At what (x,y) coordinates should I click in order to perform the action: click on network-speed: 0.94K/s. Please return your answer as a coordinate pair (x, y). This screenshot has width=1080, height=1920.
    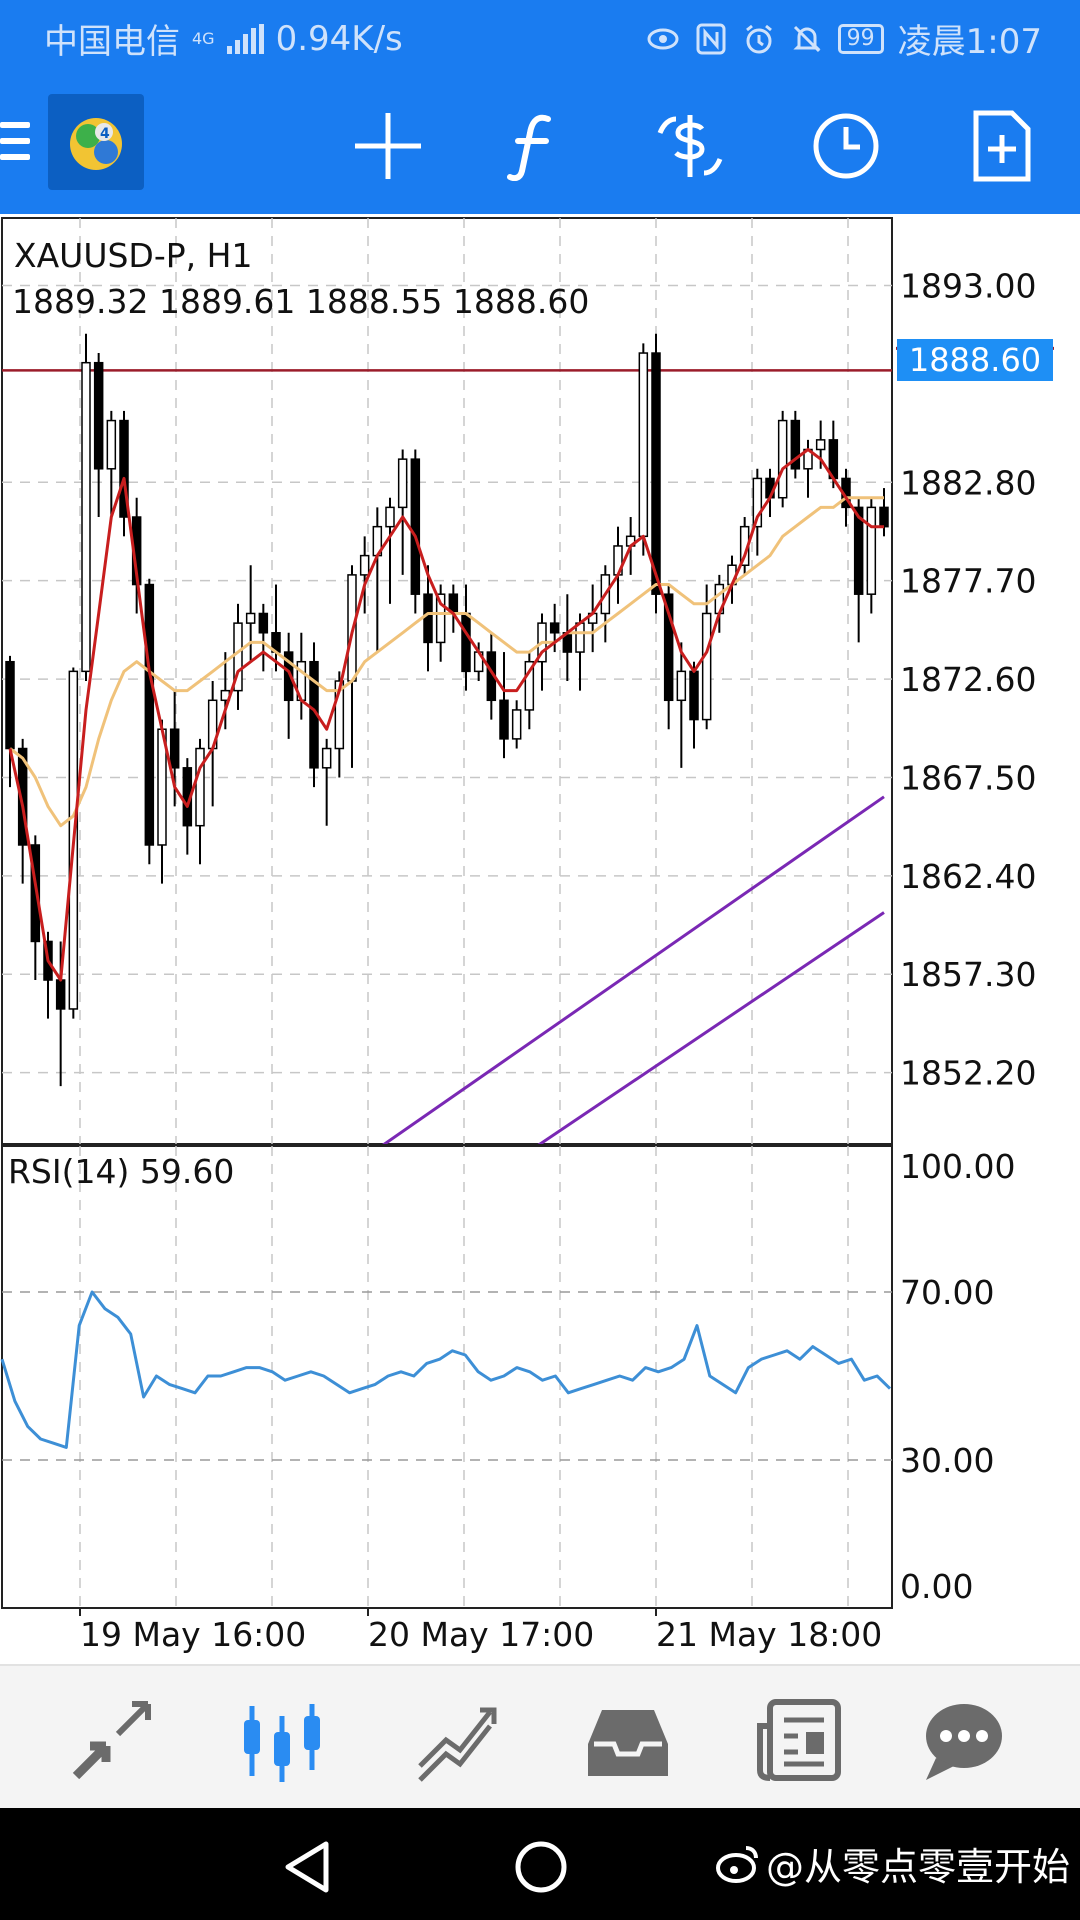
    Looking at the image, I should click on (339, 38).